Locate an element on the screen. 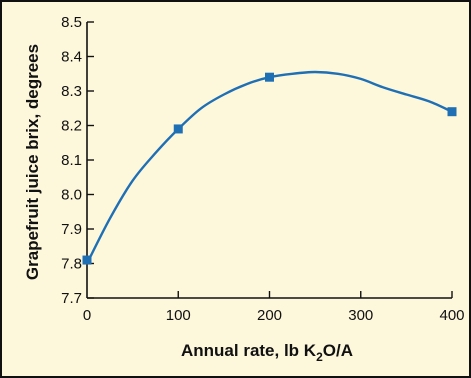 This screenshot has height=378, width=471. y-tick-label: 7.8 is located at coordinates (71, 264).